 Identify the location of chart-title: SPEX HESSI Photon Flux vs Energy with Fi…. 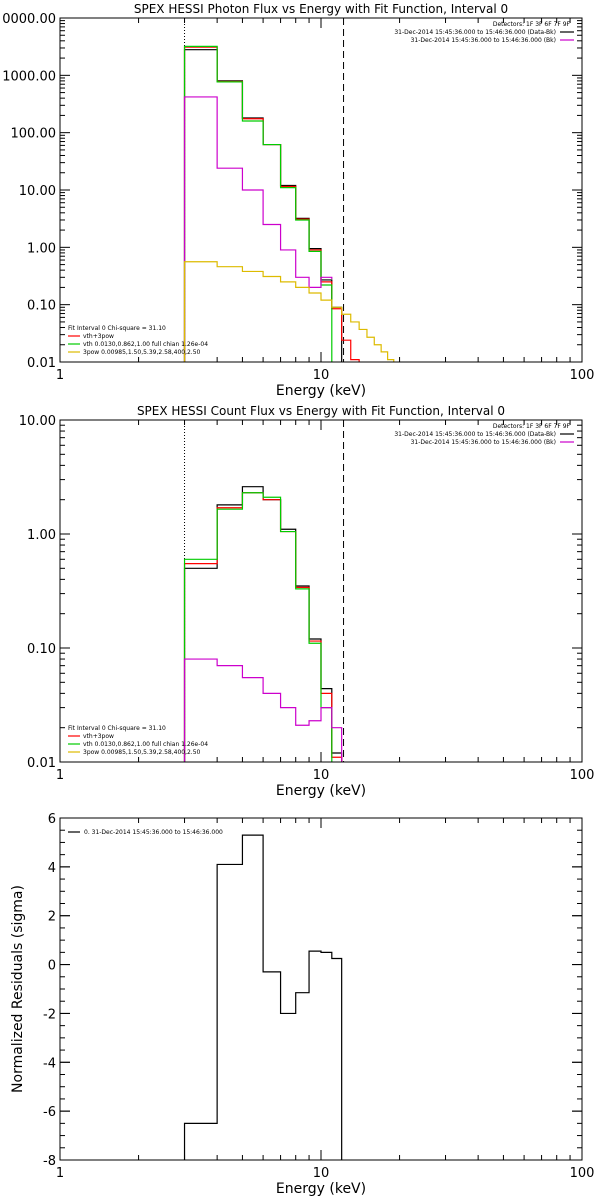
(321, 9).